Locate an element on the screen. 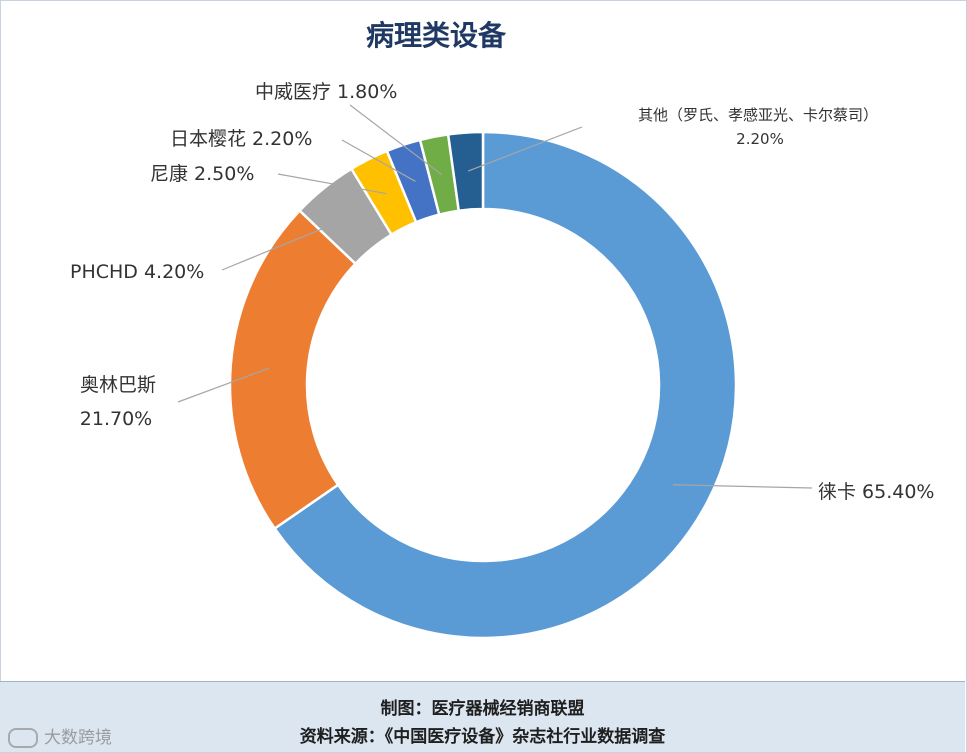 The width and height of the screenshot is (967, 753). leader-others is located at coordinates (525, 149).